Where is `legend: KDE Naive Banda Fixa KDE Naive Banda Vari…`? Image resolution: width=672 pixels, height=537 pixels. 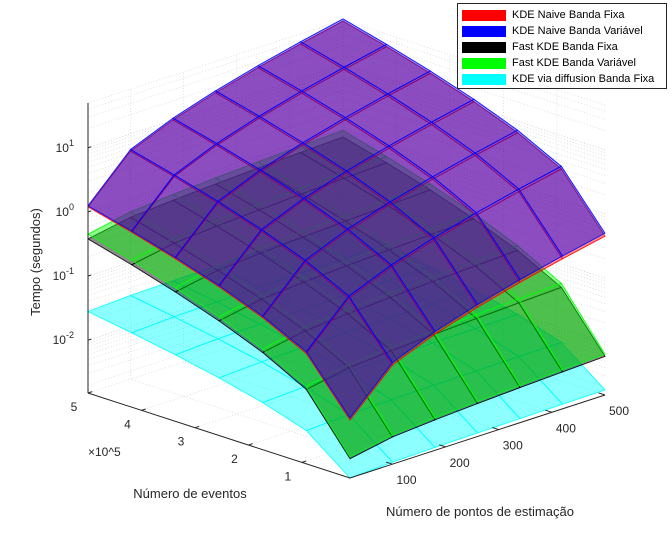
legend: KDE Naive Banda Fixa KDE Naive Banda Vari… is located at coordinates (562, 46).